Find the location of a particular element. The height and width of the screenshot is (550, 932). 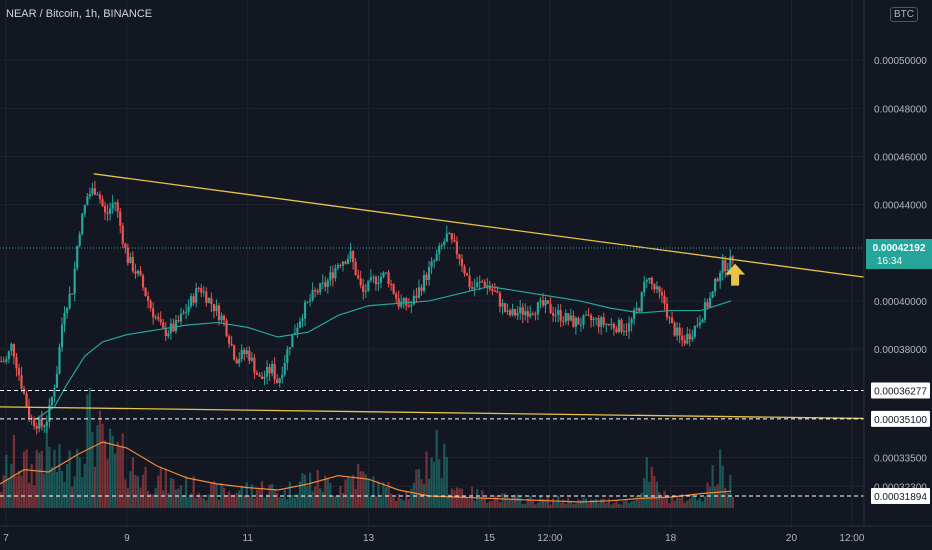

time-tick-label: 7 is located at coordinates (6, 538).